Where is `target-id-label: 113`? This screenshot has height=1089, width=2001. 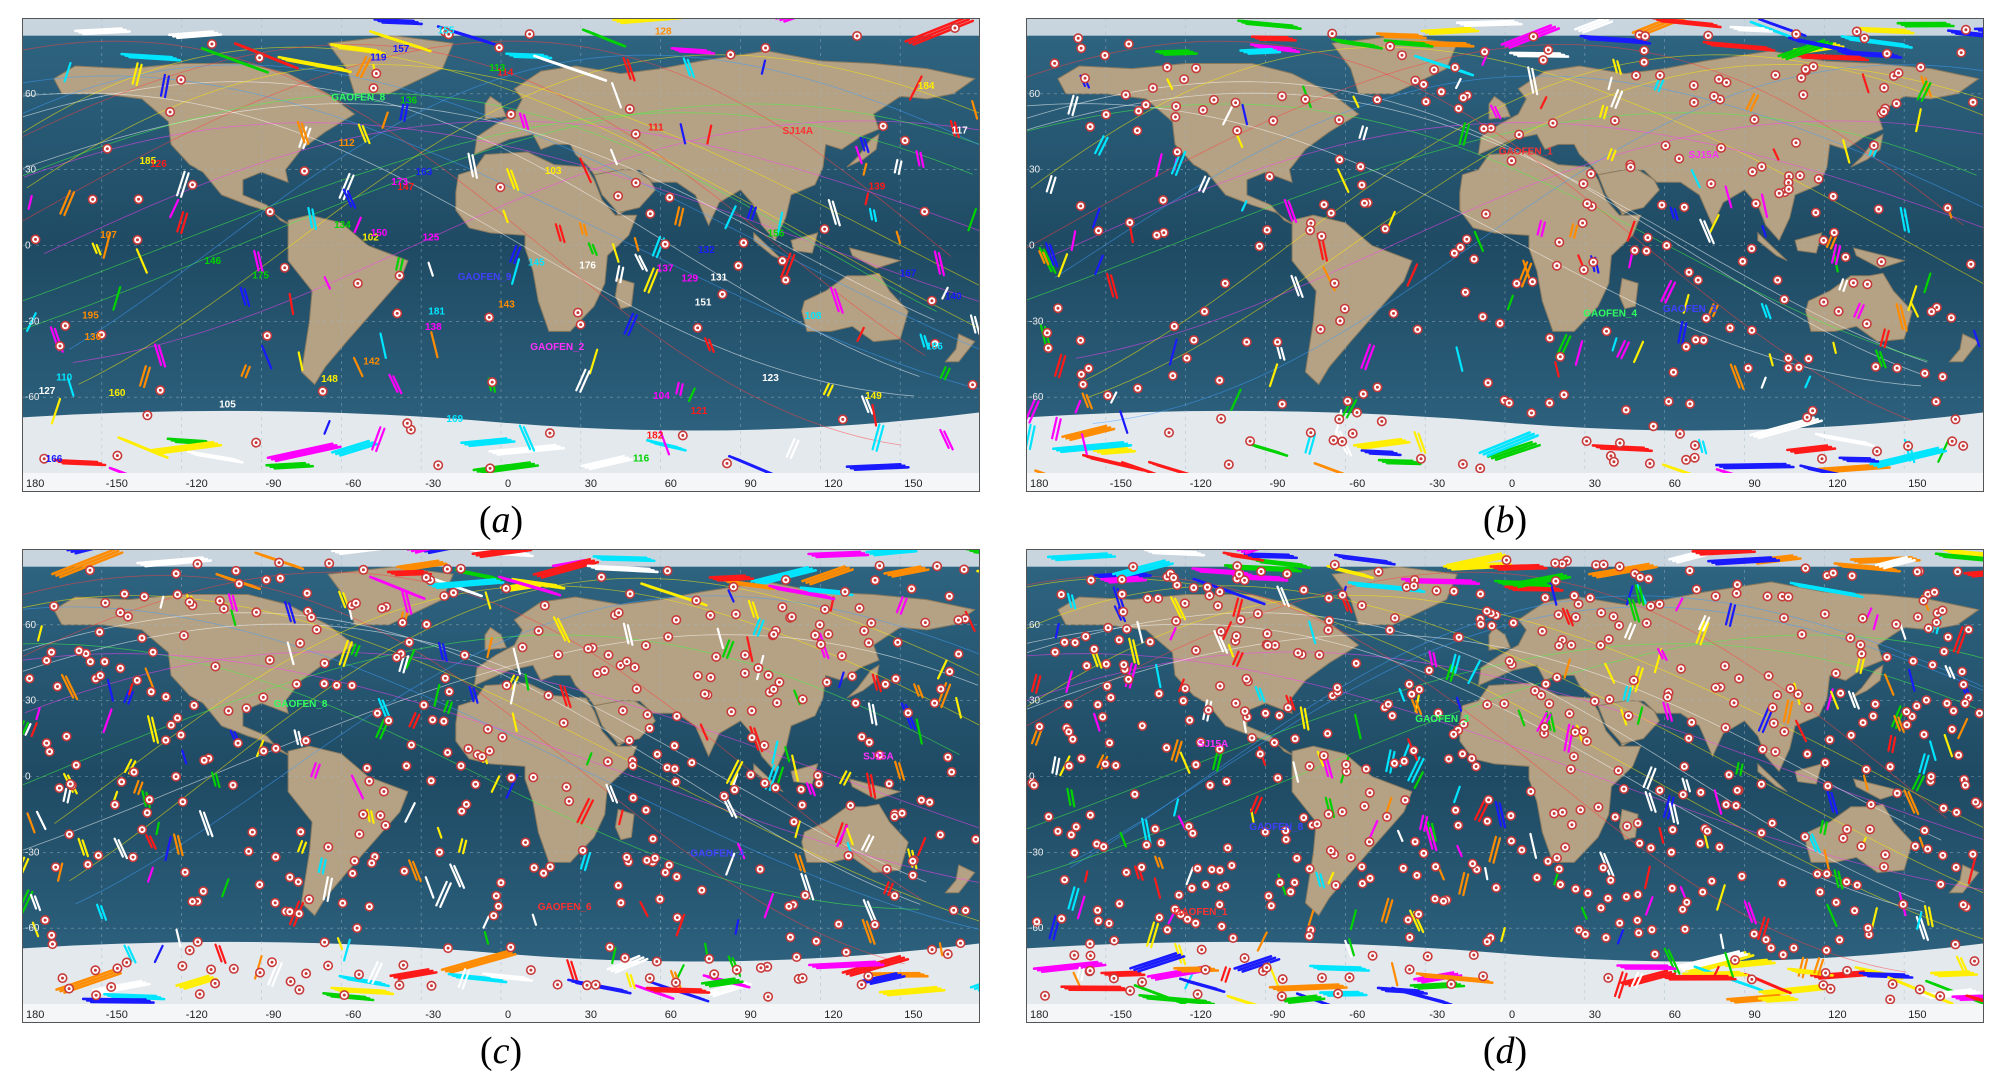
target-id-label: 113 is located at coordinates (497, 68).